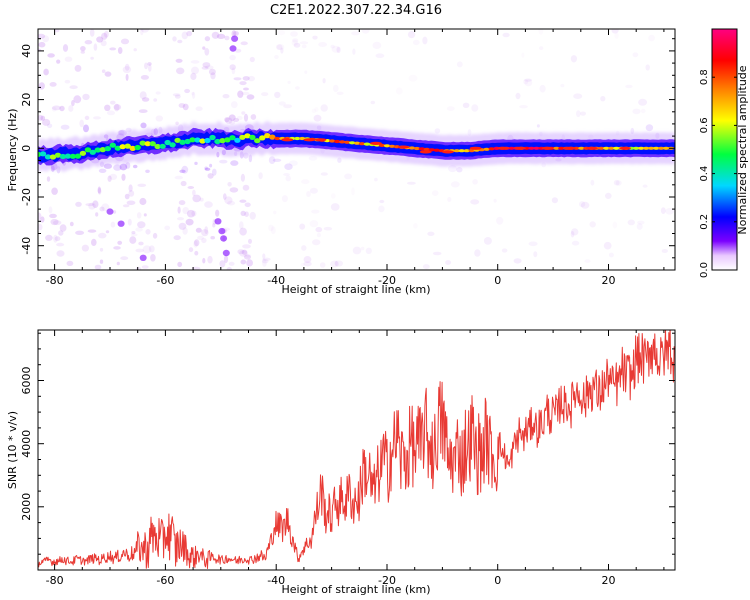 This screenshot has width=750, height=600. What do you see at coordinates (704, 174) in the screenshot?
I see `colorbar-tick-label: 0.4` at bounding box center [704, 174].